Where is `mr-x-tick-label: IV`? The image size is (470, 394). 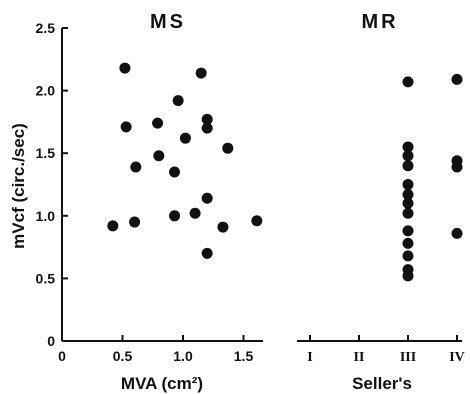 mr-x-tick-label: IV is located at coordinates (457, 357).